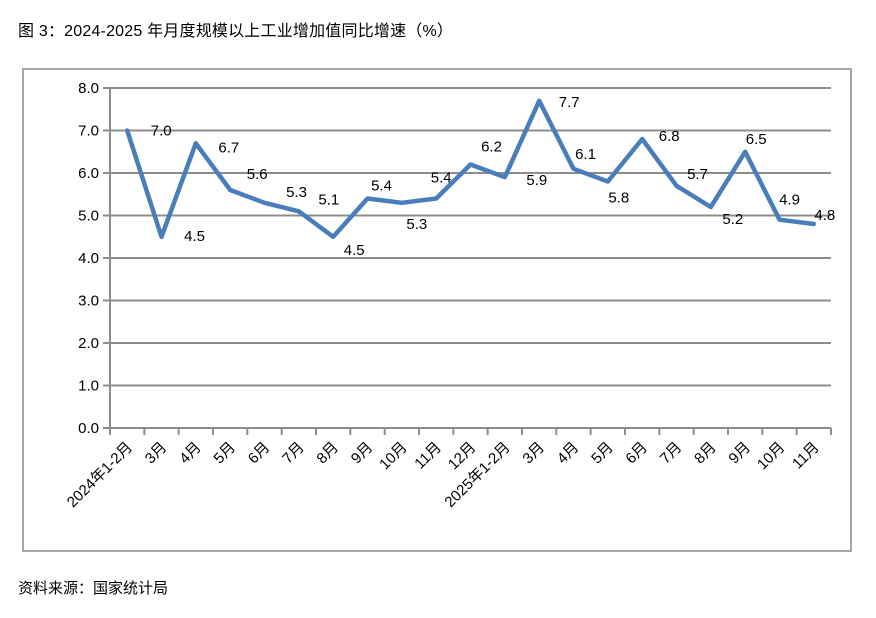  What do you see at coordinates (732, 219) in the screenshot?
I see `data-label: 5.2` at bounding box center [732, 219].